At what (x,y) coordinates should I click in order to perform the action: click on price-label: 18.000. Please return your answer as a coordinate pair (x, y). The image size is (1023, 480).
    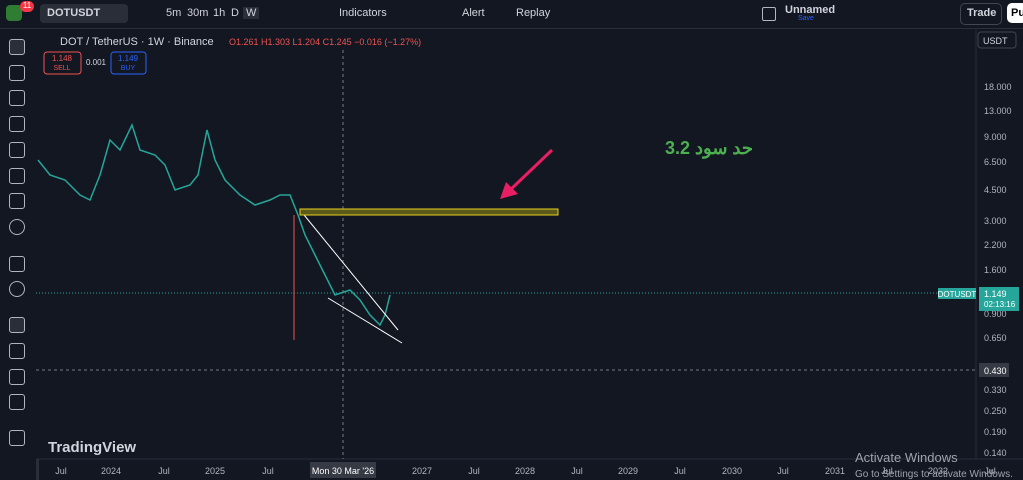
    Looking at the image, I should click on (998, 87).